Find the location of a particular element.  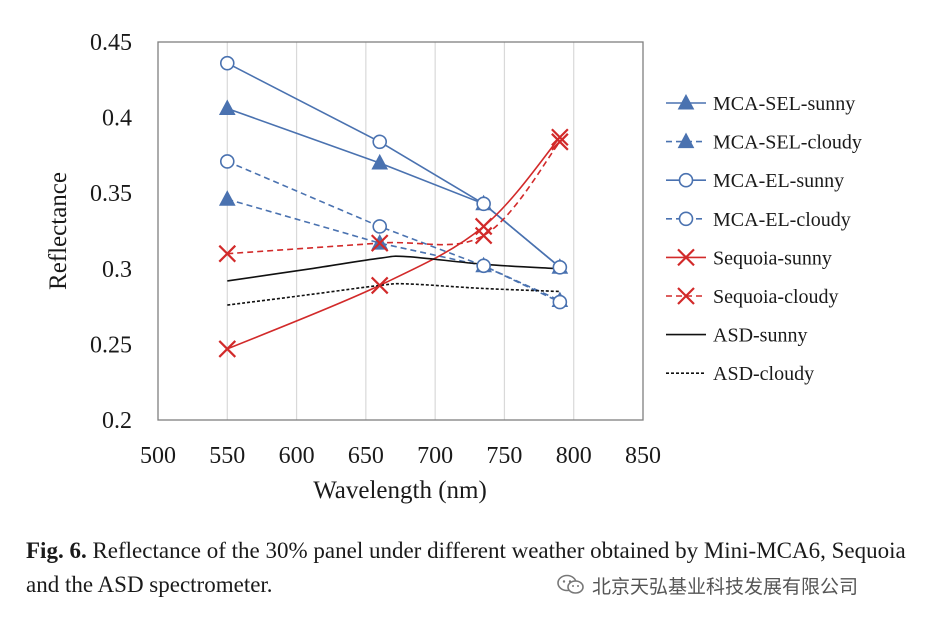

x-axis-label: Wavelength (nm) is located at coordinates (400, 490).